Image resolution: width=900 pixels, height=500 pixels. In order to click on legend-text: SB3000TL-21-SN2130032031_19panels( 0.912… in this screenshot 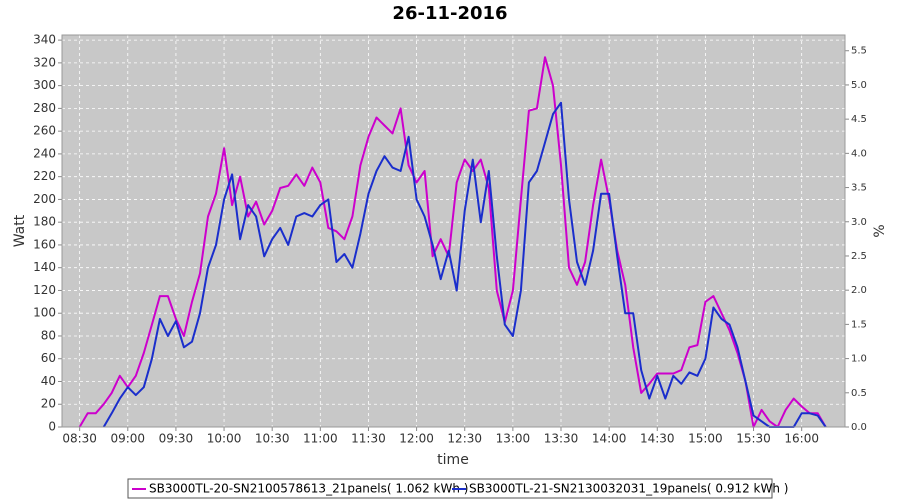, I will do `click(628, 489)`.